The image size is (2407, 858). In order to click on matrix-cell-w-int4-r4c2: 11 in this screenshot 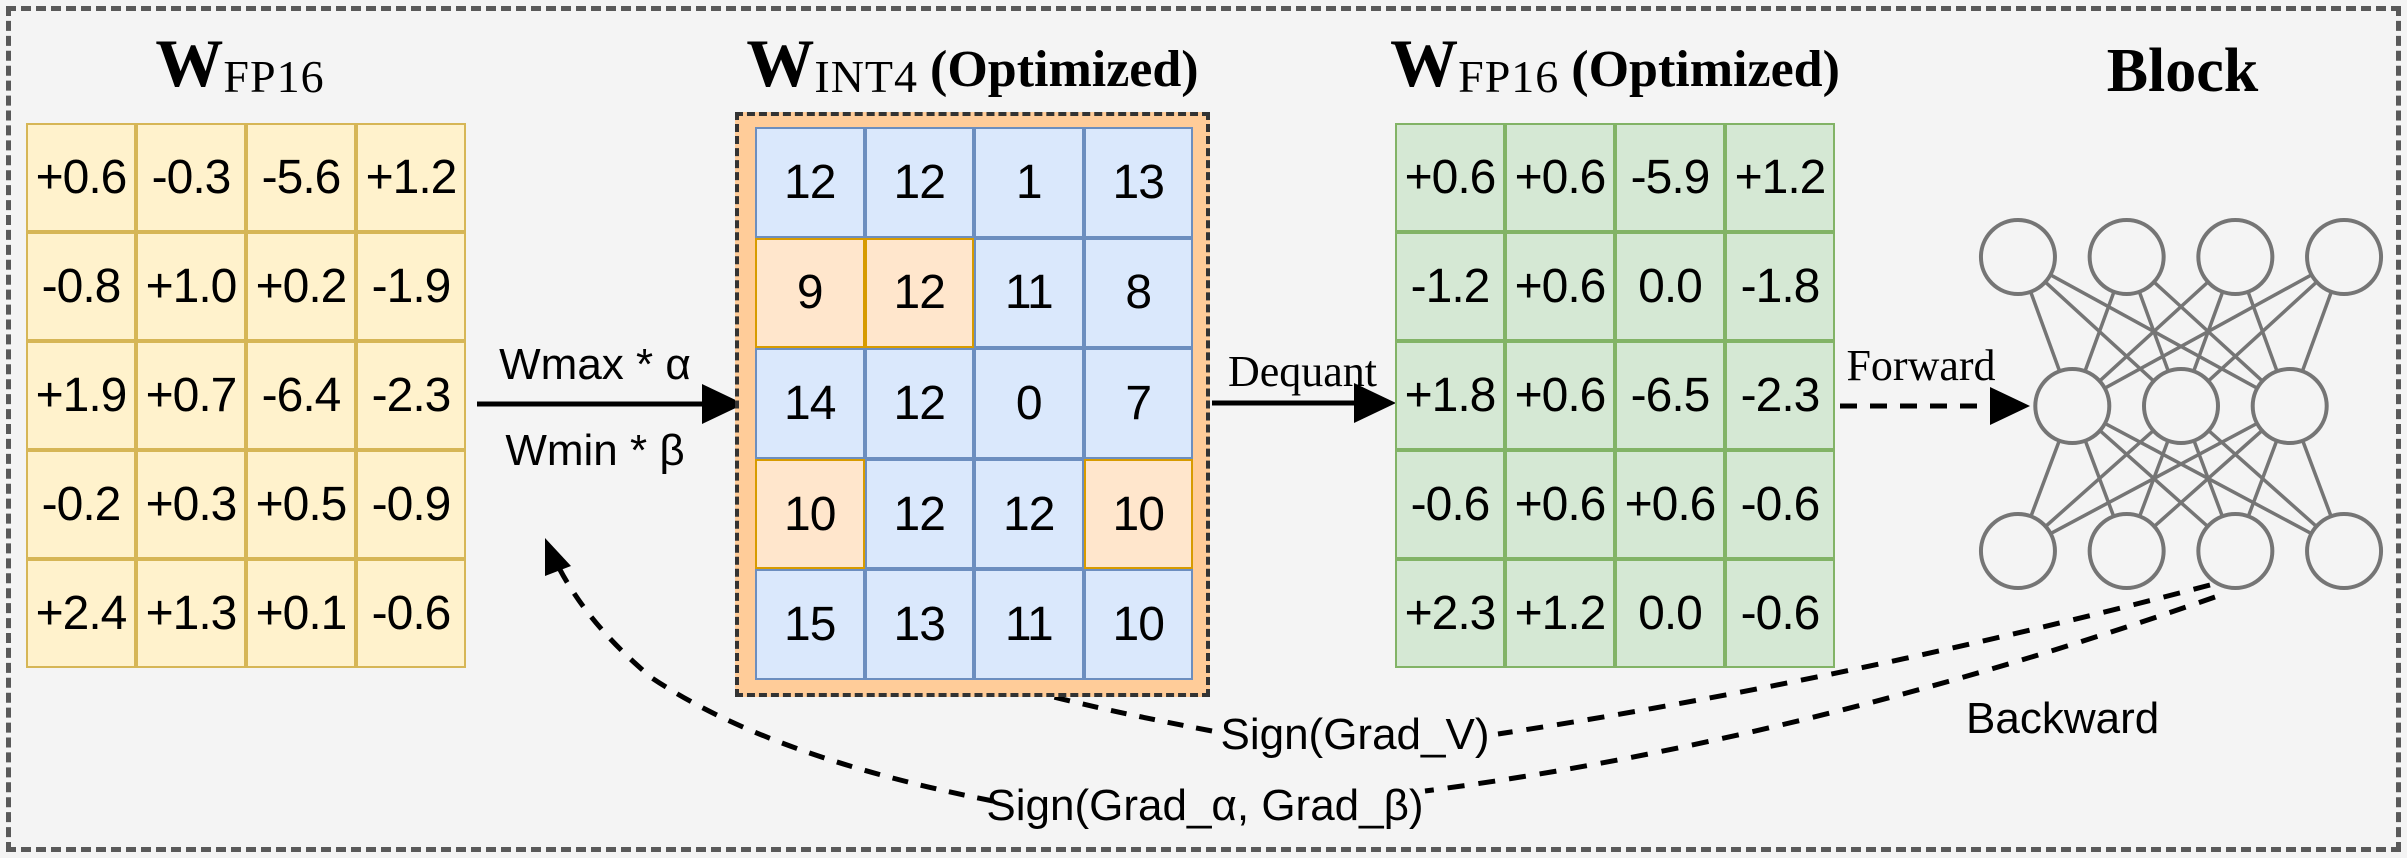, I will do `click(1029, 624)`.